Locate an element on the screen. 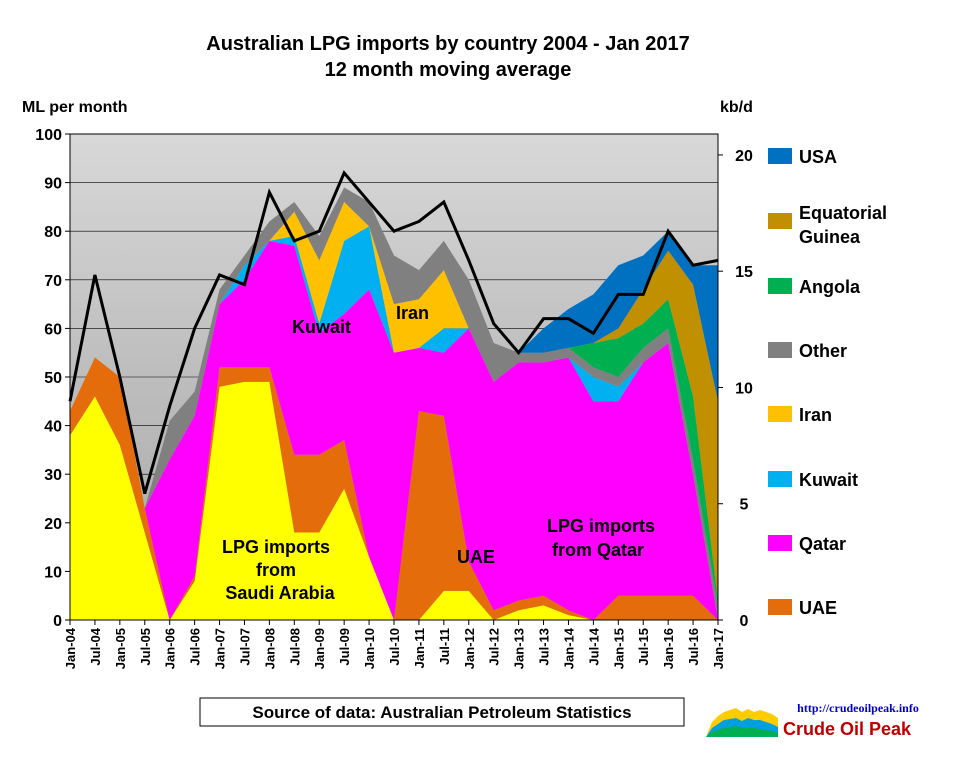 The height and width of the screenshot is (765, 965). legend-label-line1: Equatorial is located at coordinates (843, 213).